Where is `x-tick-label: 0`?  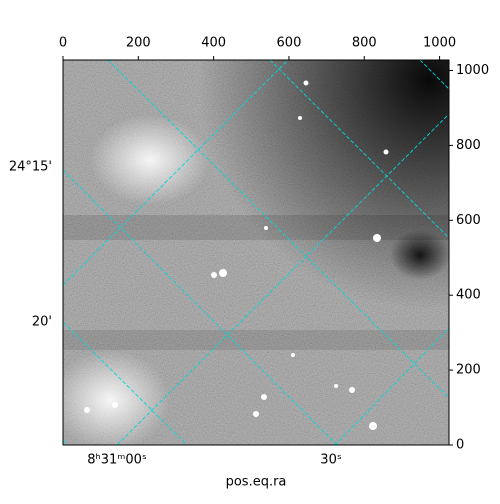 x-tick-label: 0 is located at coordinates (63, 43).